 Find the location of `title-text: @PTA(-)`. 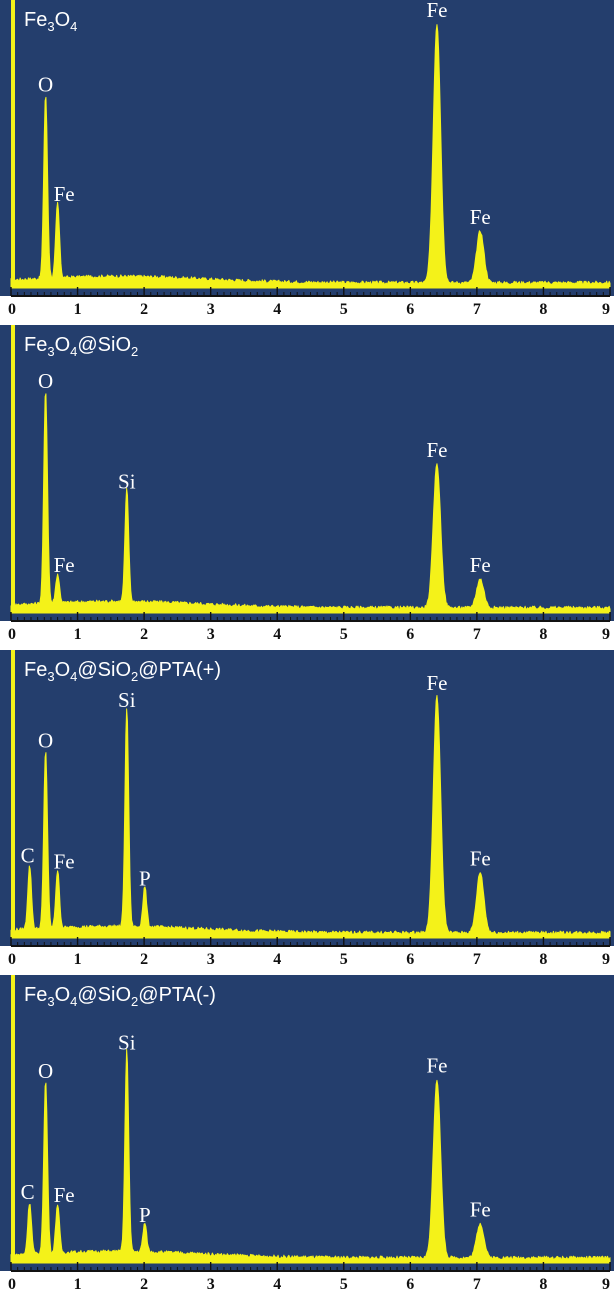

title-text: @PTA(-) is located at coordinates (177, 995).